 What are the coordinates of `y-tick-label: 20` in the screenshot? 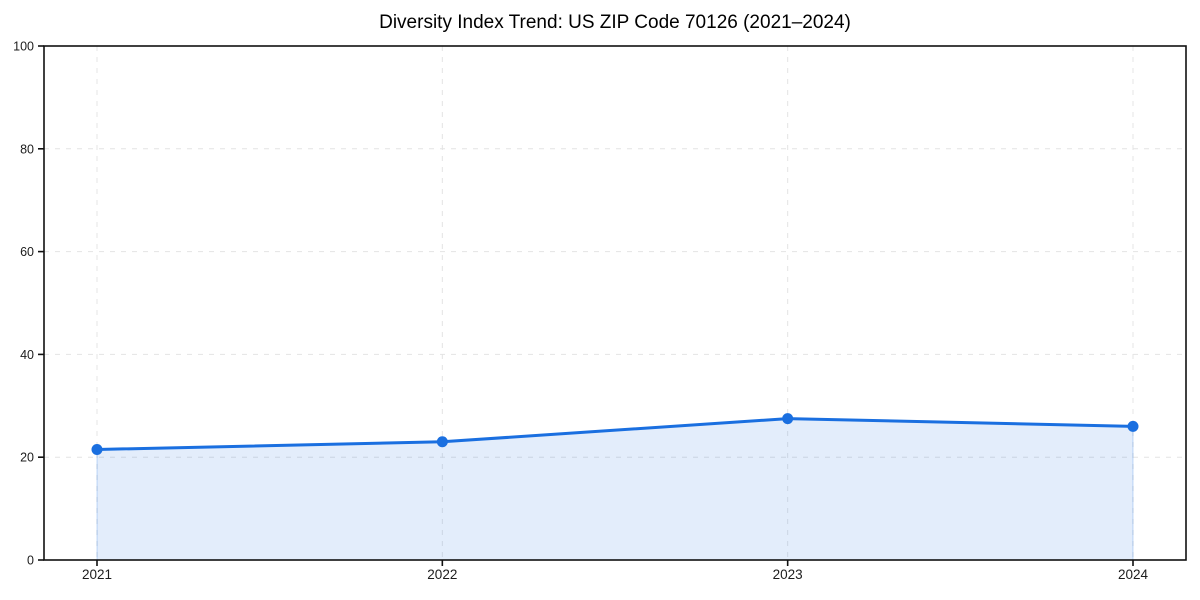 It's located at (27, 458).